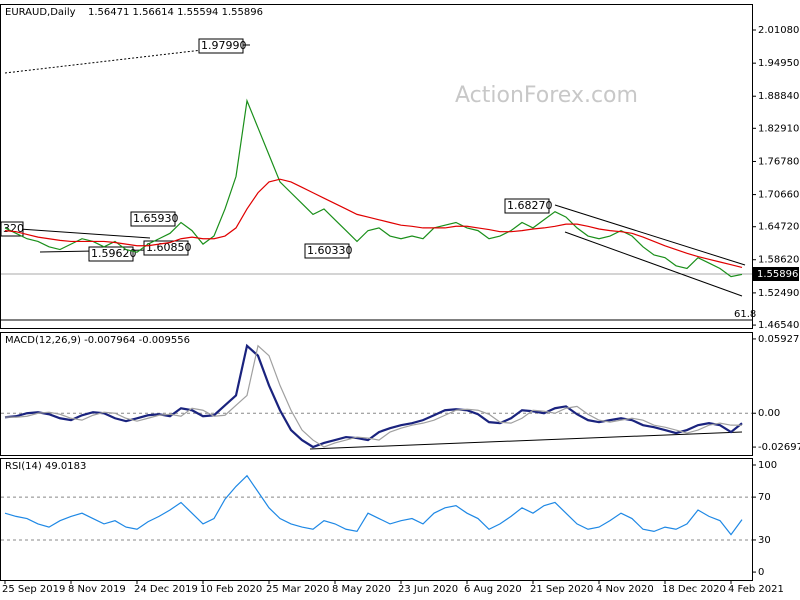  What do you see at coordinates (40, 12) in the screenshot?
I see `price-title: EURAUD,Daily` at bounding box center [40, 12].